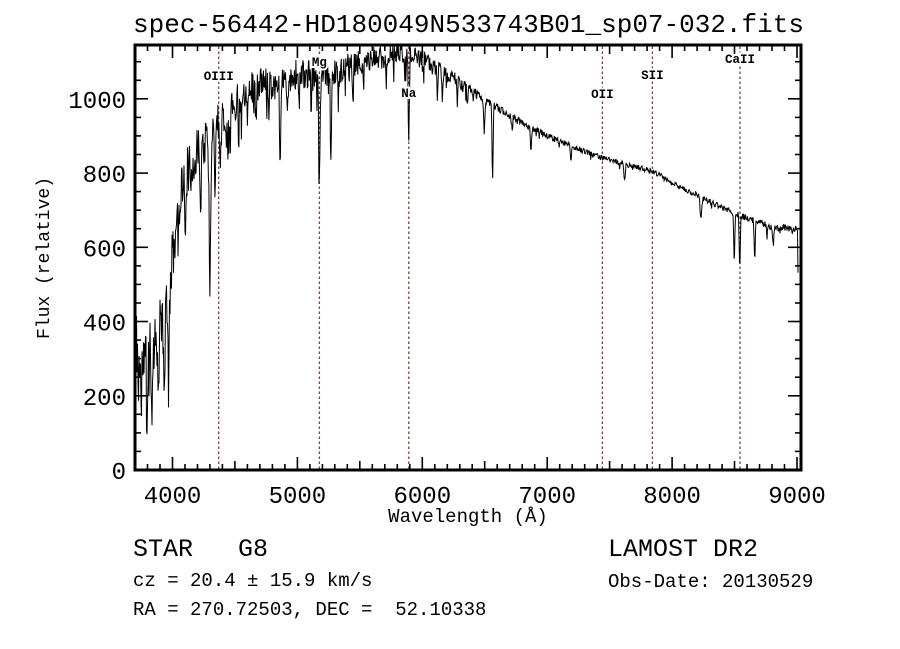 The width and height of the screenshot is (900, 649). I want to click on spectral-line-label: CaII, so click(740, 60).